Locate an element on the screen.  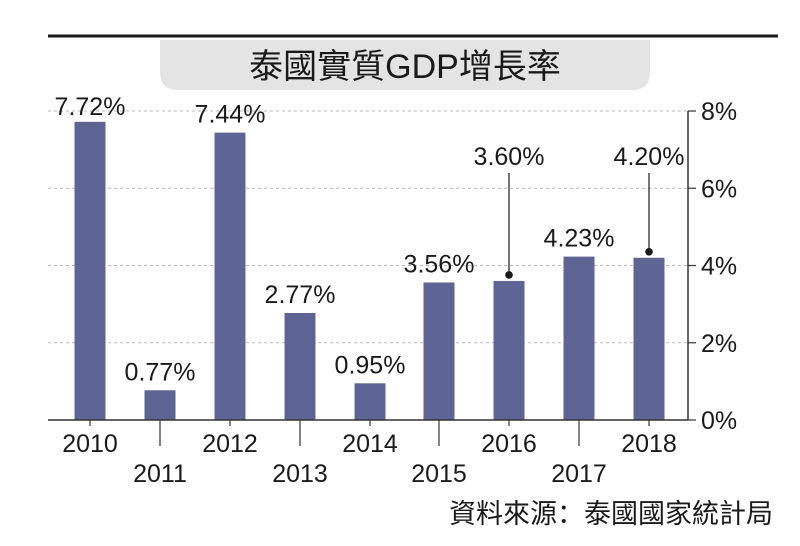
x-tick-label-2015: 2015 is located at coordinates (439, 474).